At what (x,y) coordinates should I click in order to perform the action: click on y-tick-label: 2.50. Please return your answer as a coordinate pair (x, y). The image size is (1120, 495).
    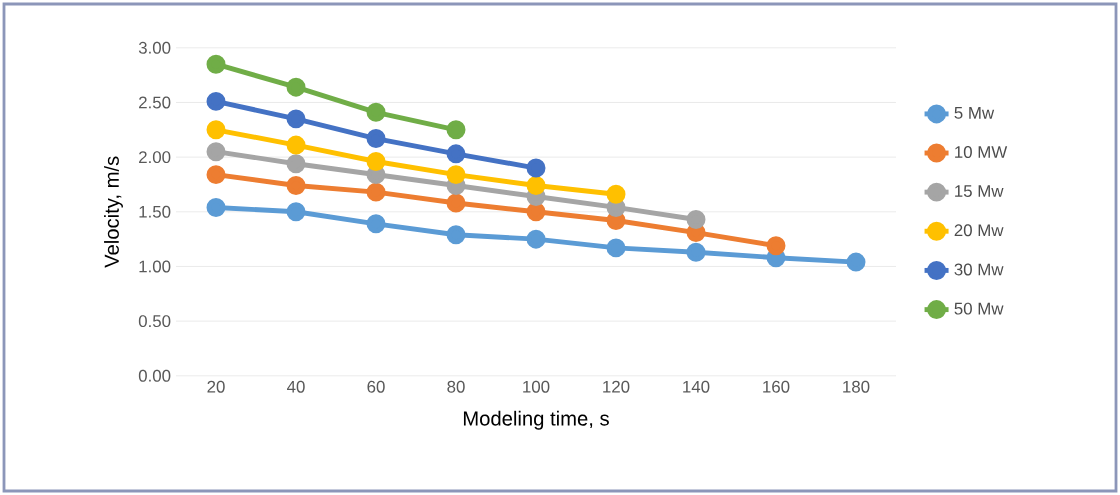
    Looking at the image, I should click on (155, 102).